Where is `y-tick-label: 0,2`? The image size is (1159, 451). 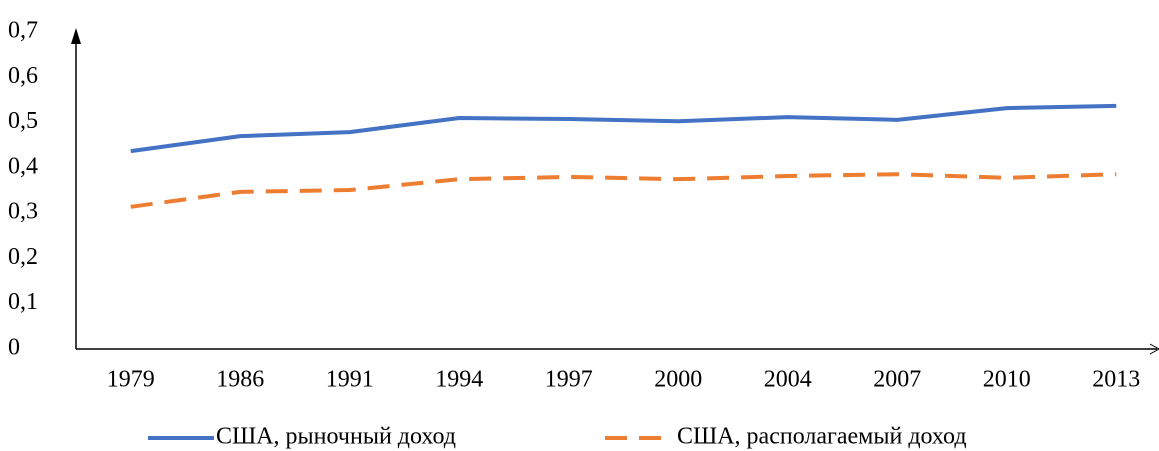
y-tick-label: 0,2 is located at coordinates (23, 257).